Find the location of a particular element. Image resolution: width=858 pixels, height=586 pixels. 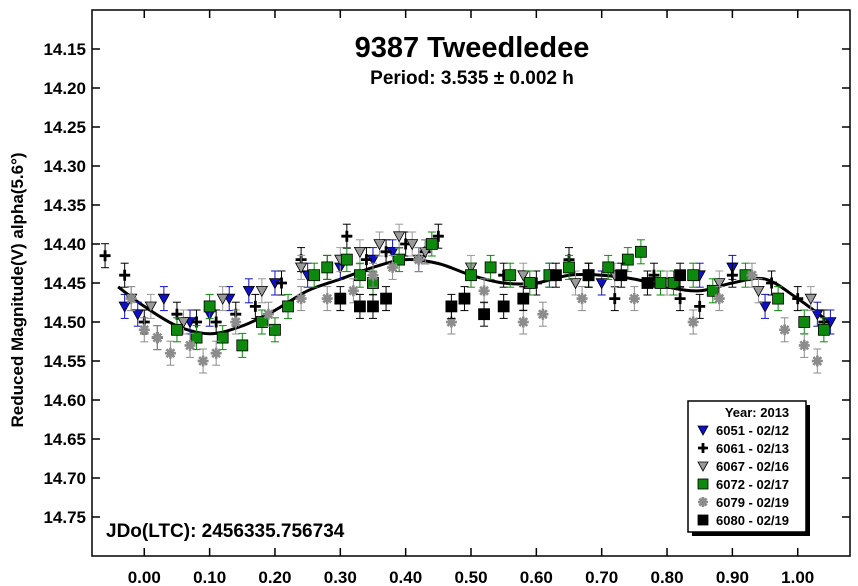

legend-entry: 6061 - 02/13 is located at coordinates (743, 448).